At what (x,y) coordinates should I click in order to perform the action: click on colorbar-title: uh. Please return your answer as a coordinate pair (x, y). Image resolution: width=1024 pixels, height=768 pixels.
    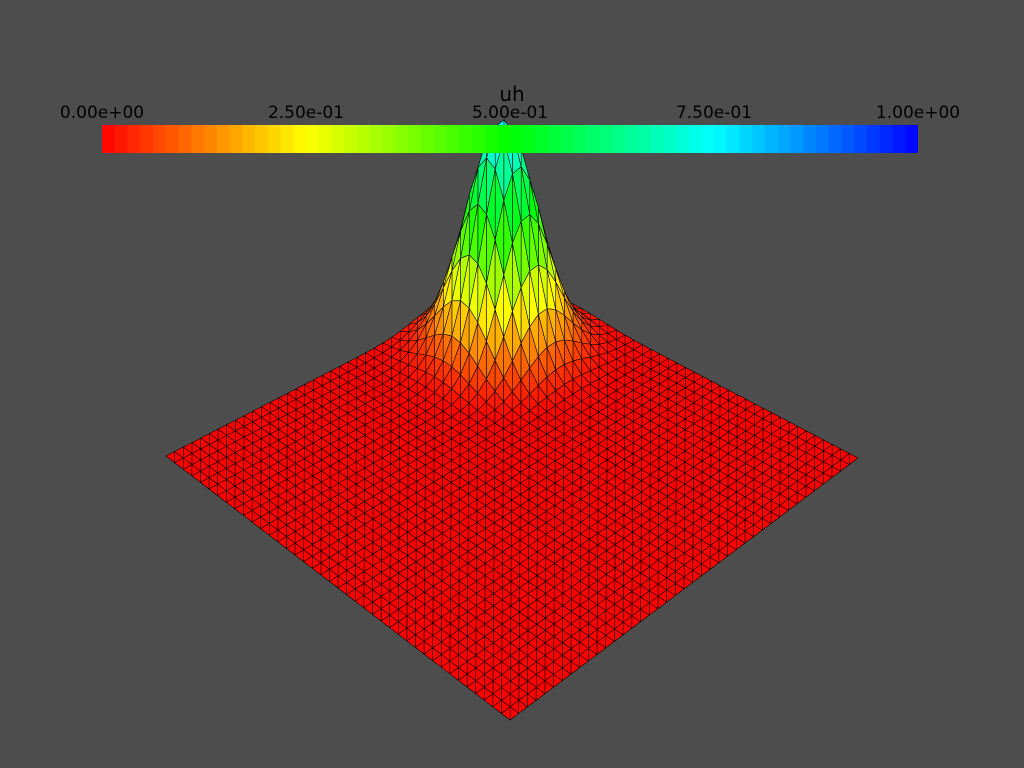
    Looking at the image, I should click on (512, 94).